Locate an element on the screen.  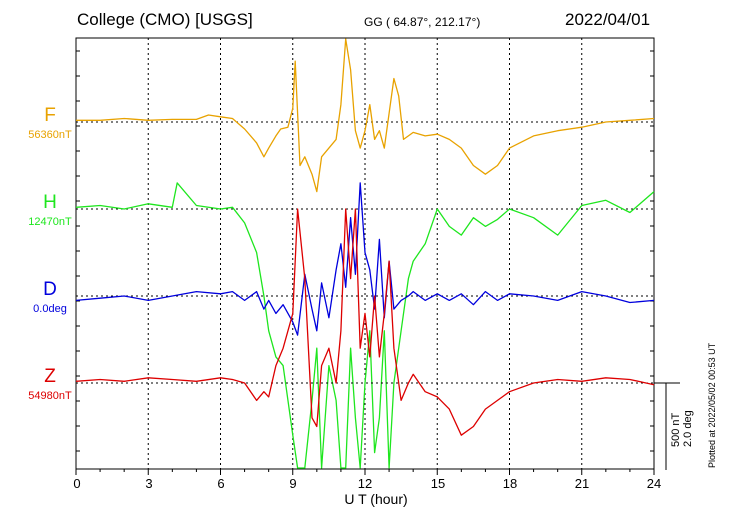
x-tick-label: 24 is located at coordinates (654, 483).